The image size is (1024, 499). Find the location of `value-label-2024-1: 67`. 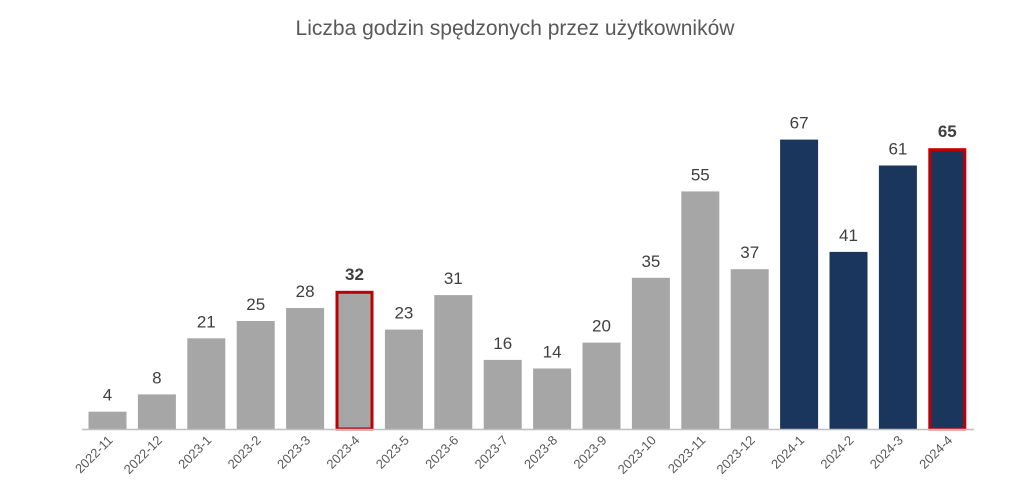

value-label-2024-1: 67 is located at coordinates (799, 123).